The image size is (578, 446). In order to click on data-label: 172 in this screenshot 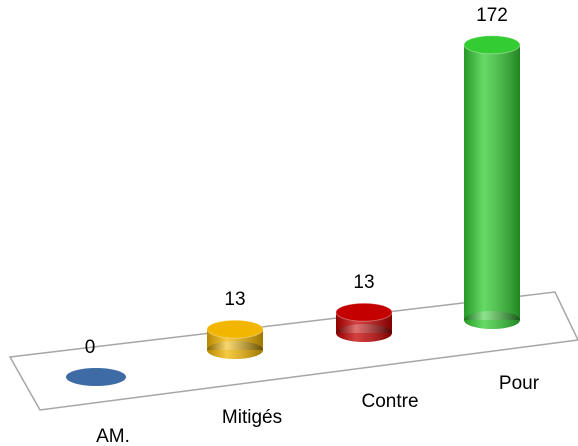, I will do `click(492, 15)`.